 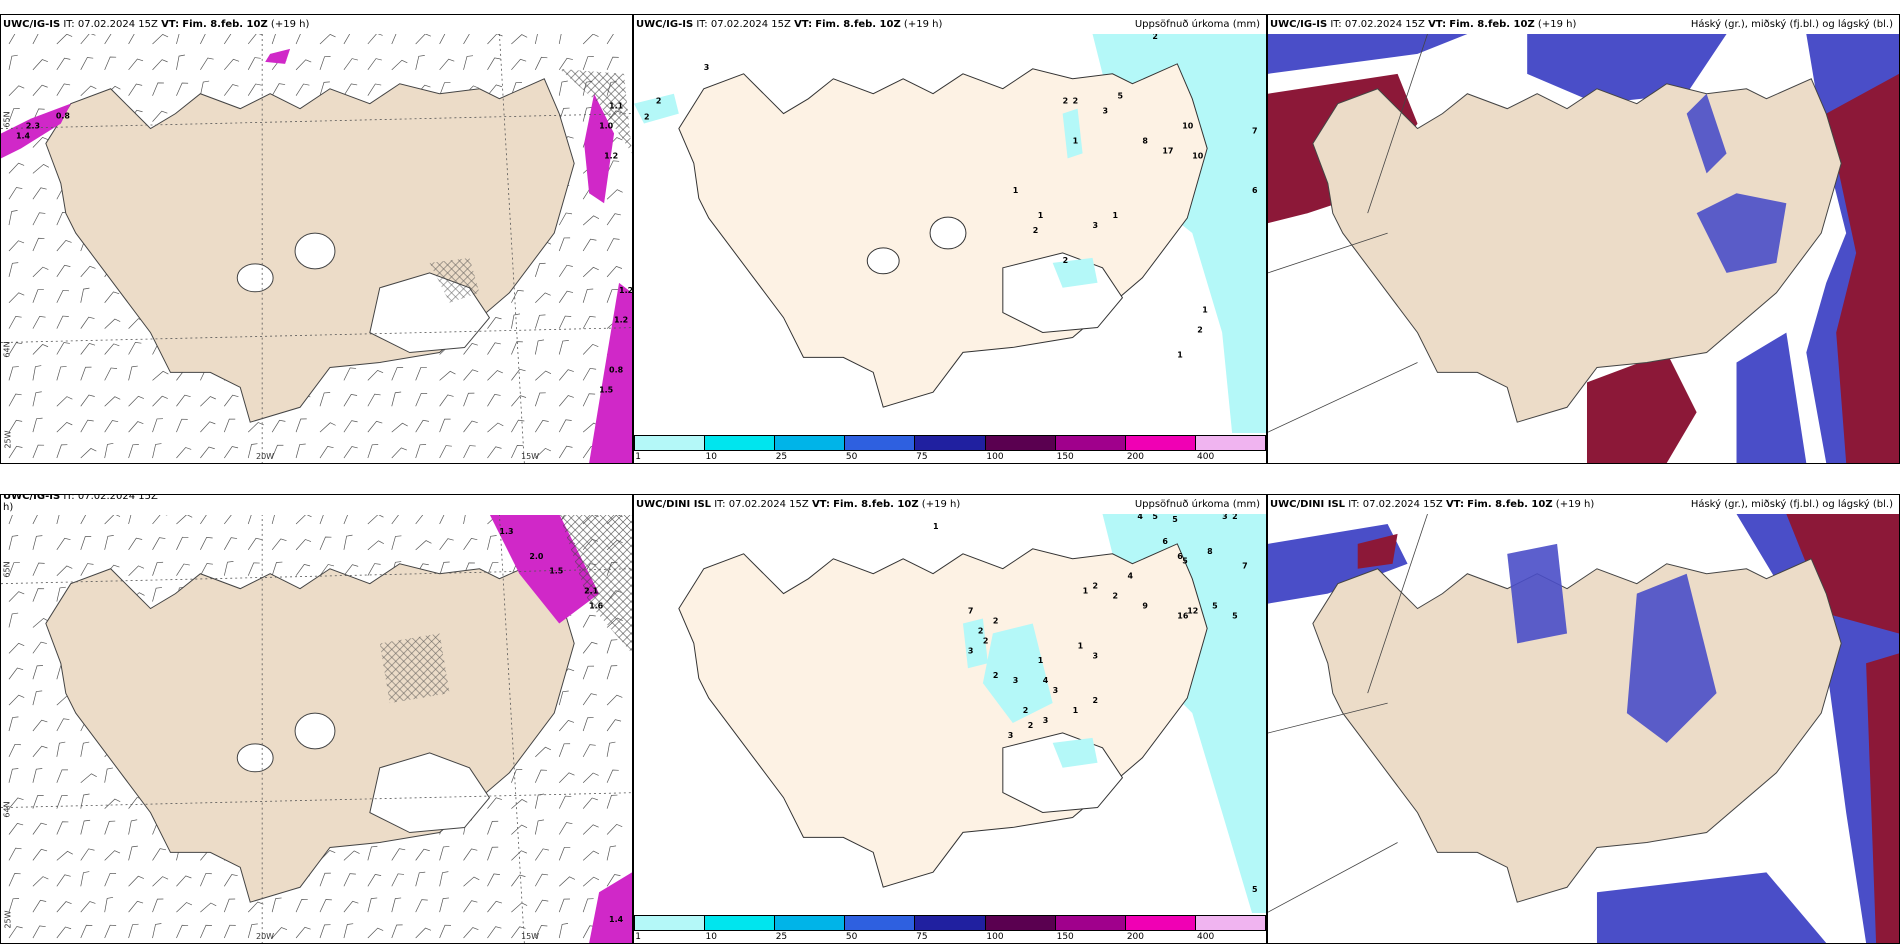 What do you see at coordinates (610, 372) in the screenshot?
I see `wind-magnitude-se` at bounding box center [610, 372].